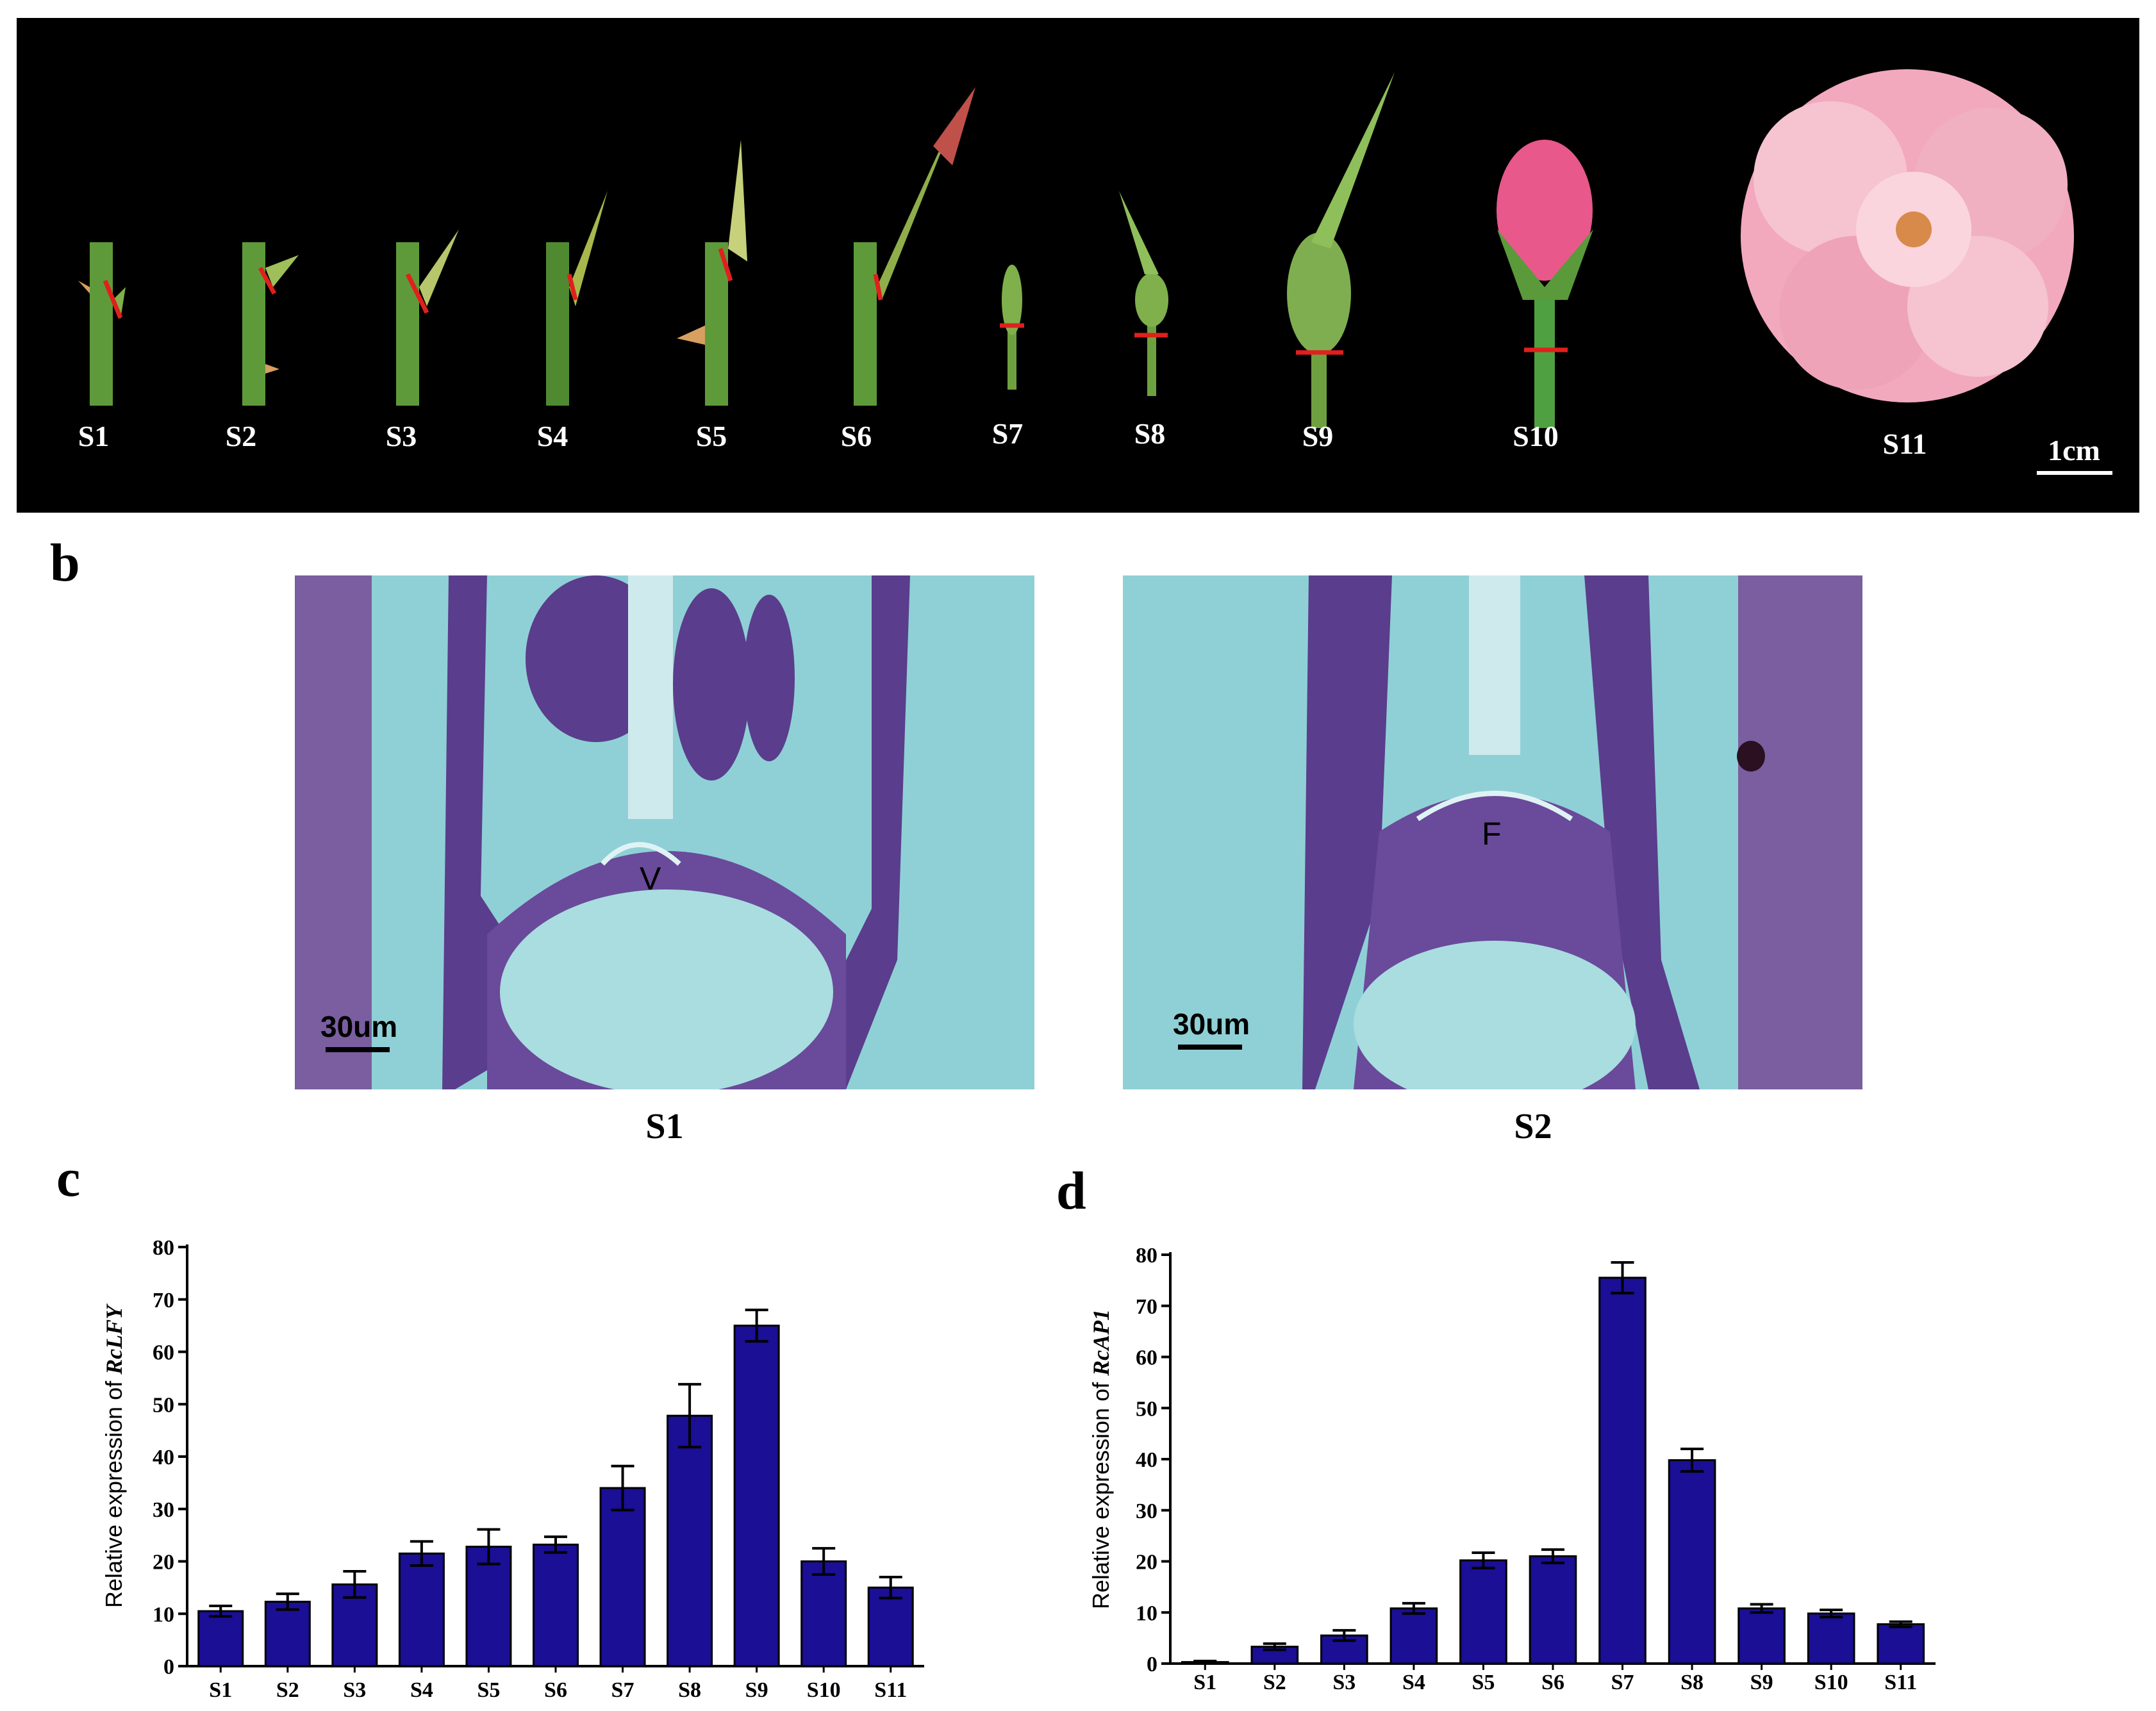  What do you see at coordinates (651, 879) in the screenshot?
I see `vegetative-marker: V` at bounding box center [651, 879].